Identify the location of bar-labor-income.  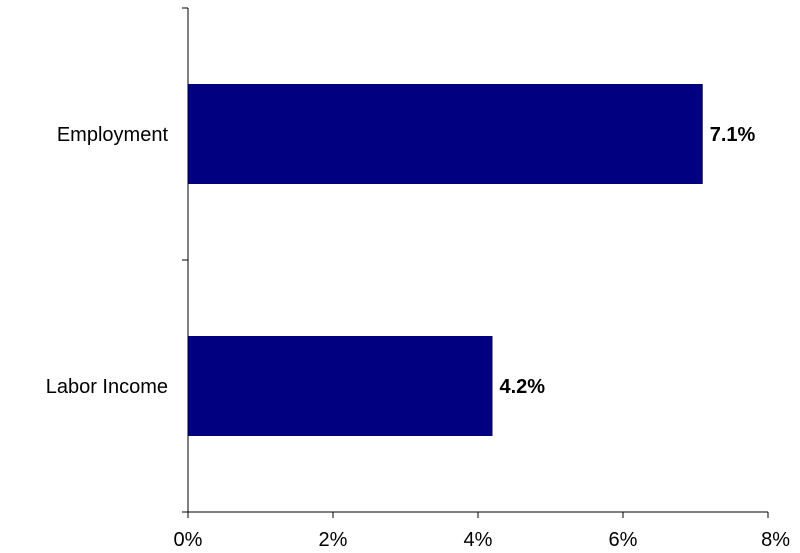
(340, 386).